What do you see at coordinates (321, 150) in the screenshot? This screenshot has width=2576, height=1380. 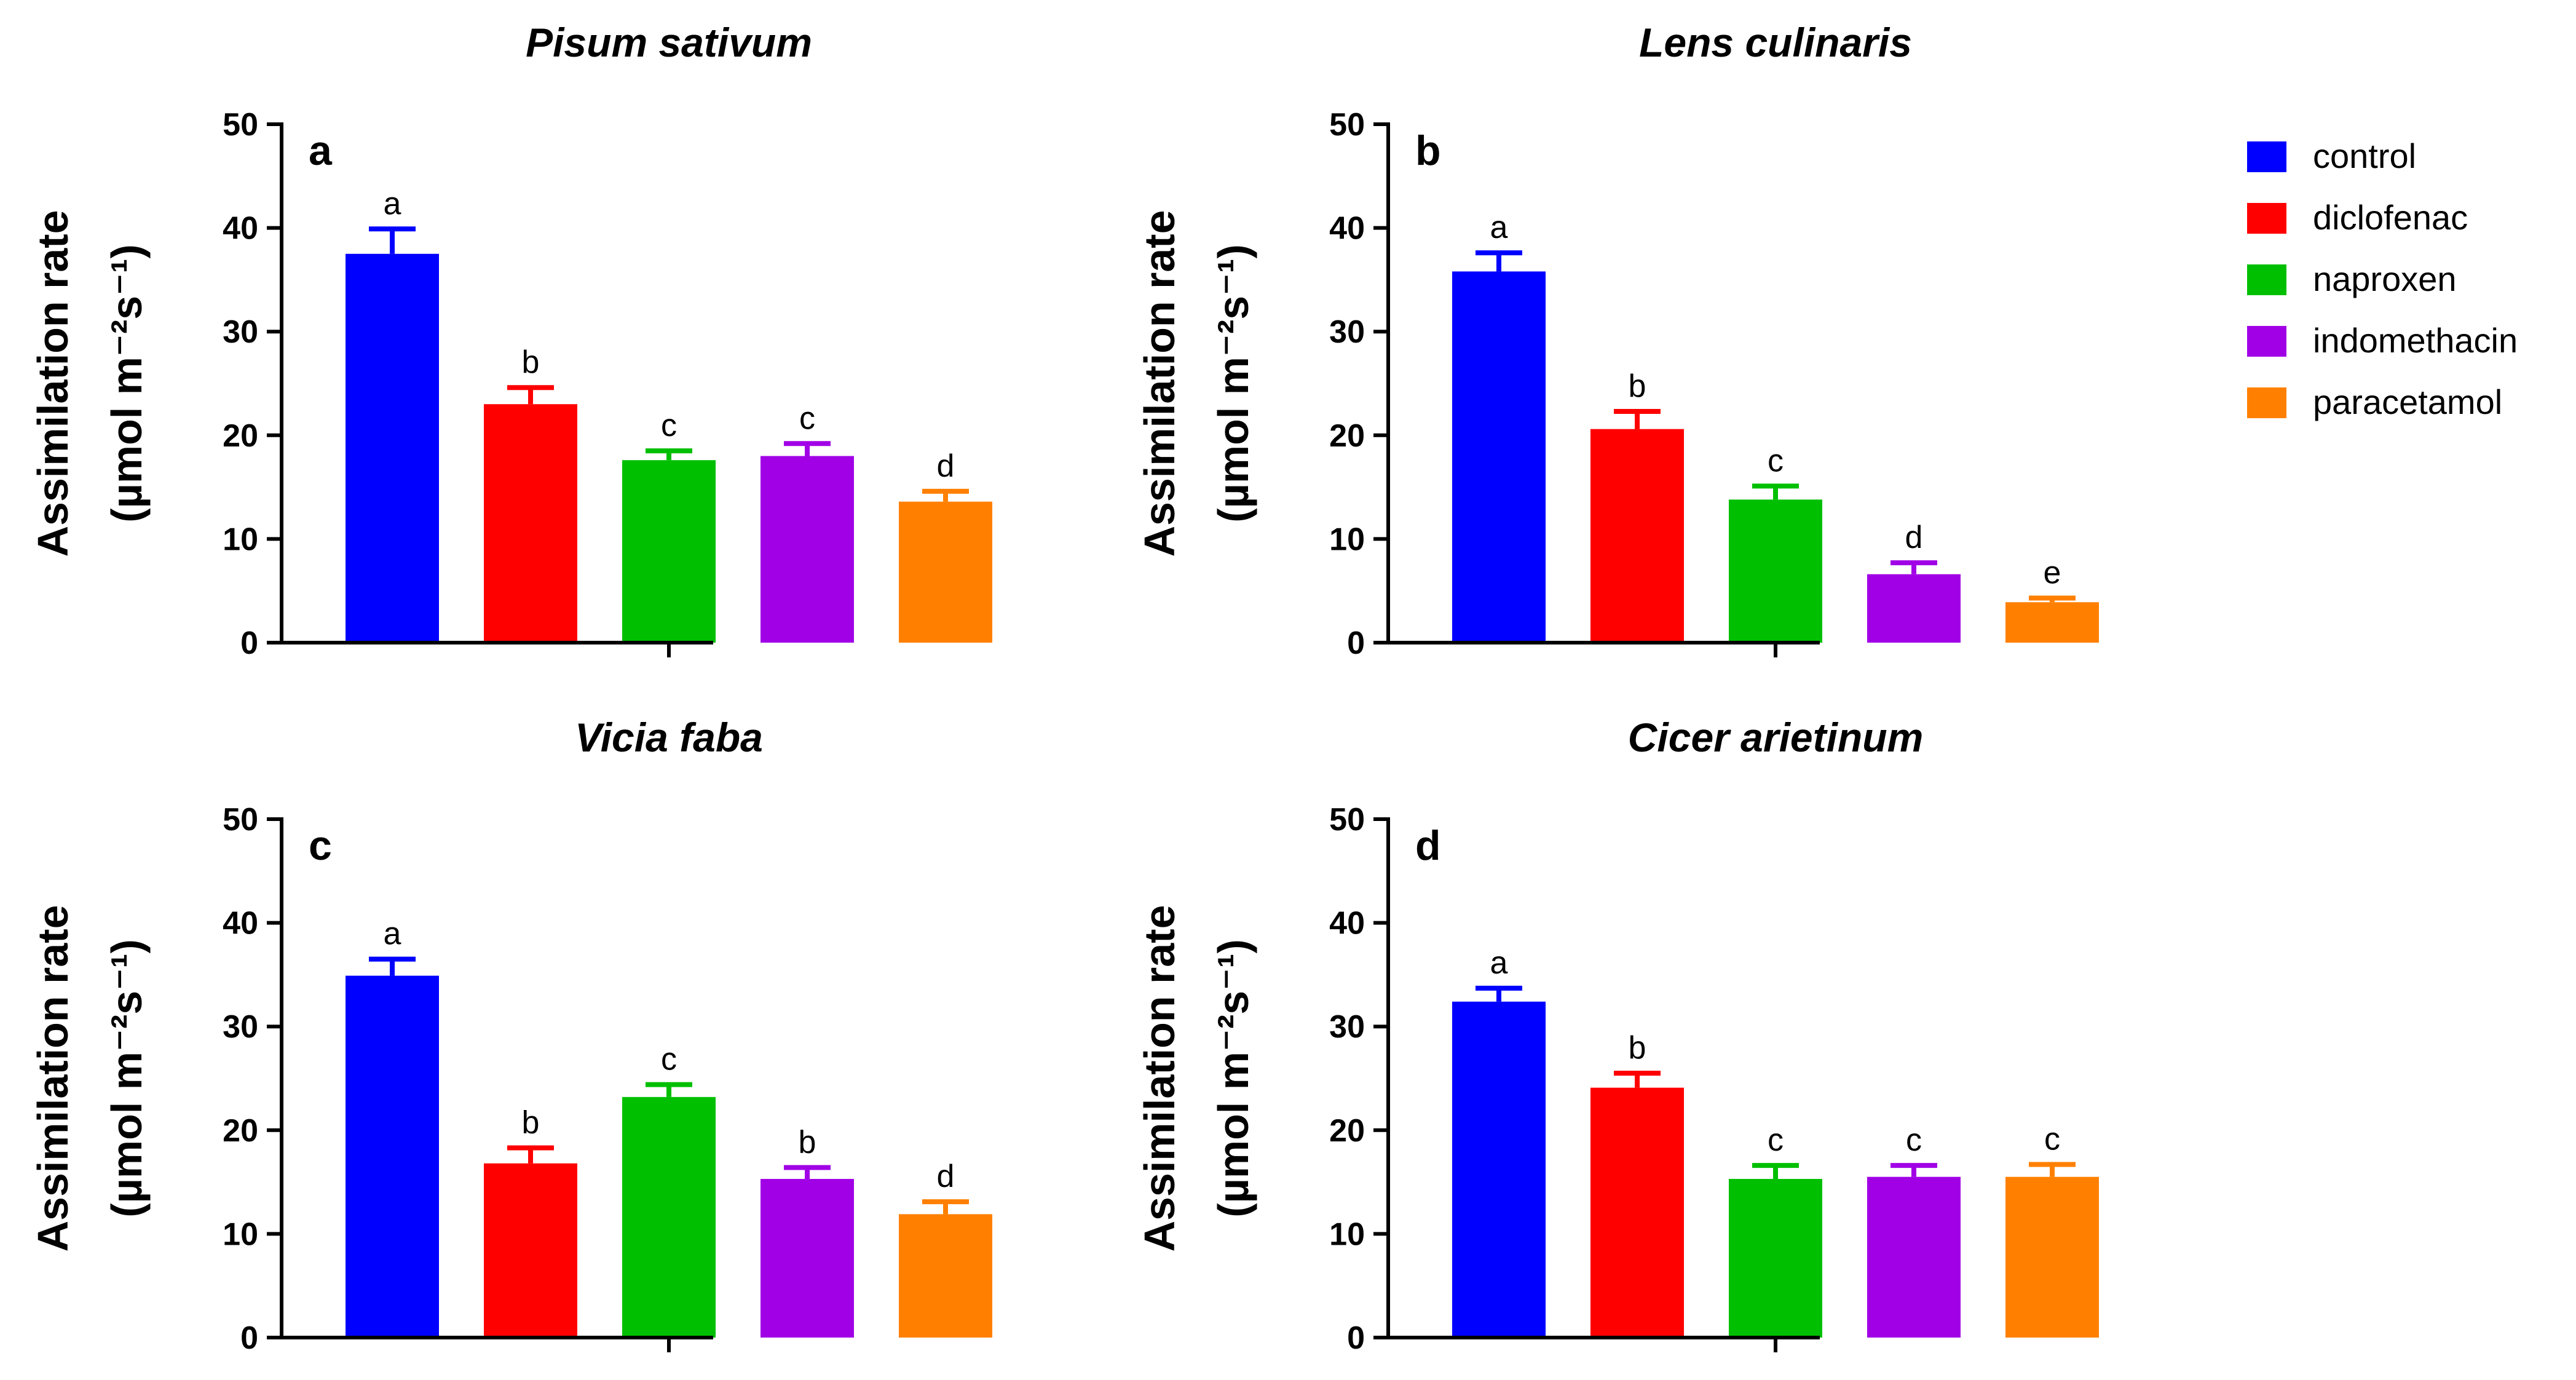 I see `panel-label: a` at bounding box center [321, 150].